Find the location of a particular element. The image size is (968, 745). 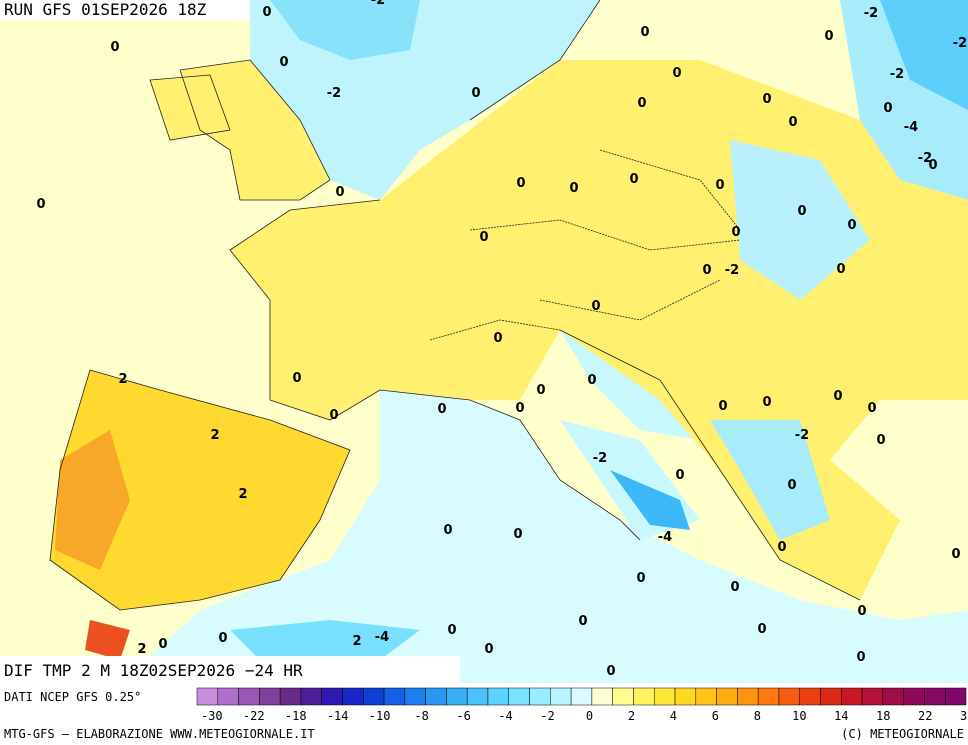

colorbar-label: -10 is located at coordinates (380, 716).